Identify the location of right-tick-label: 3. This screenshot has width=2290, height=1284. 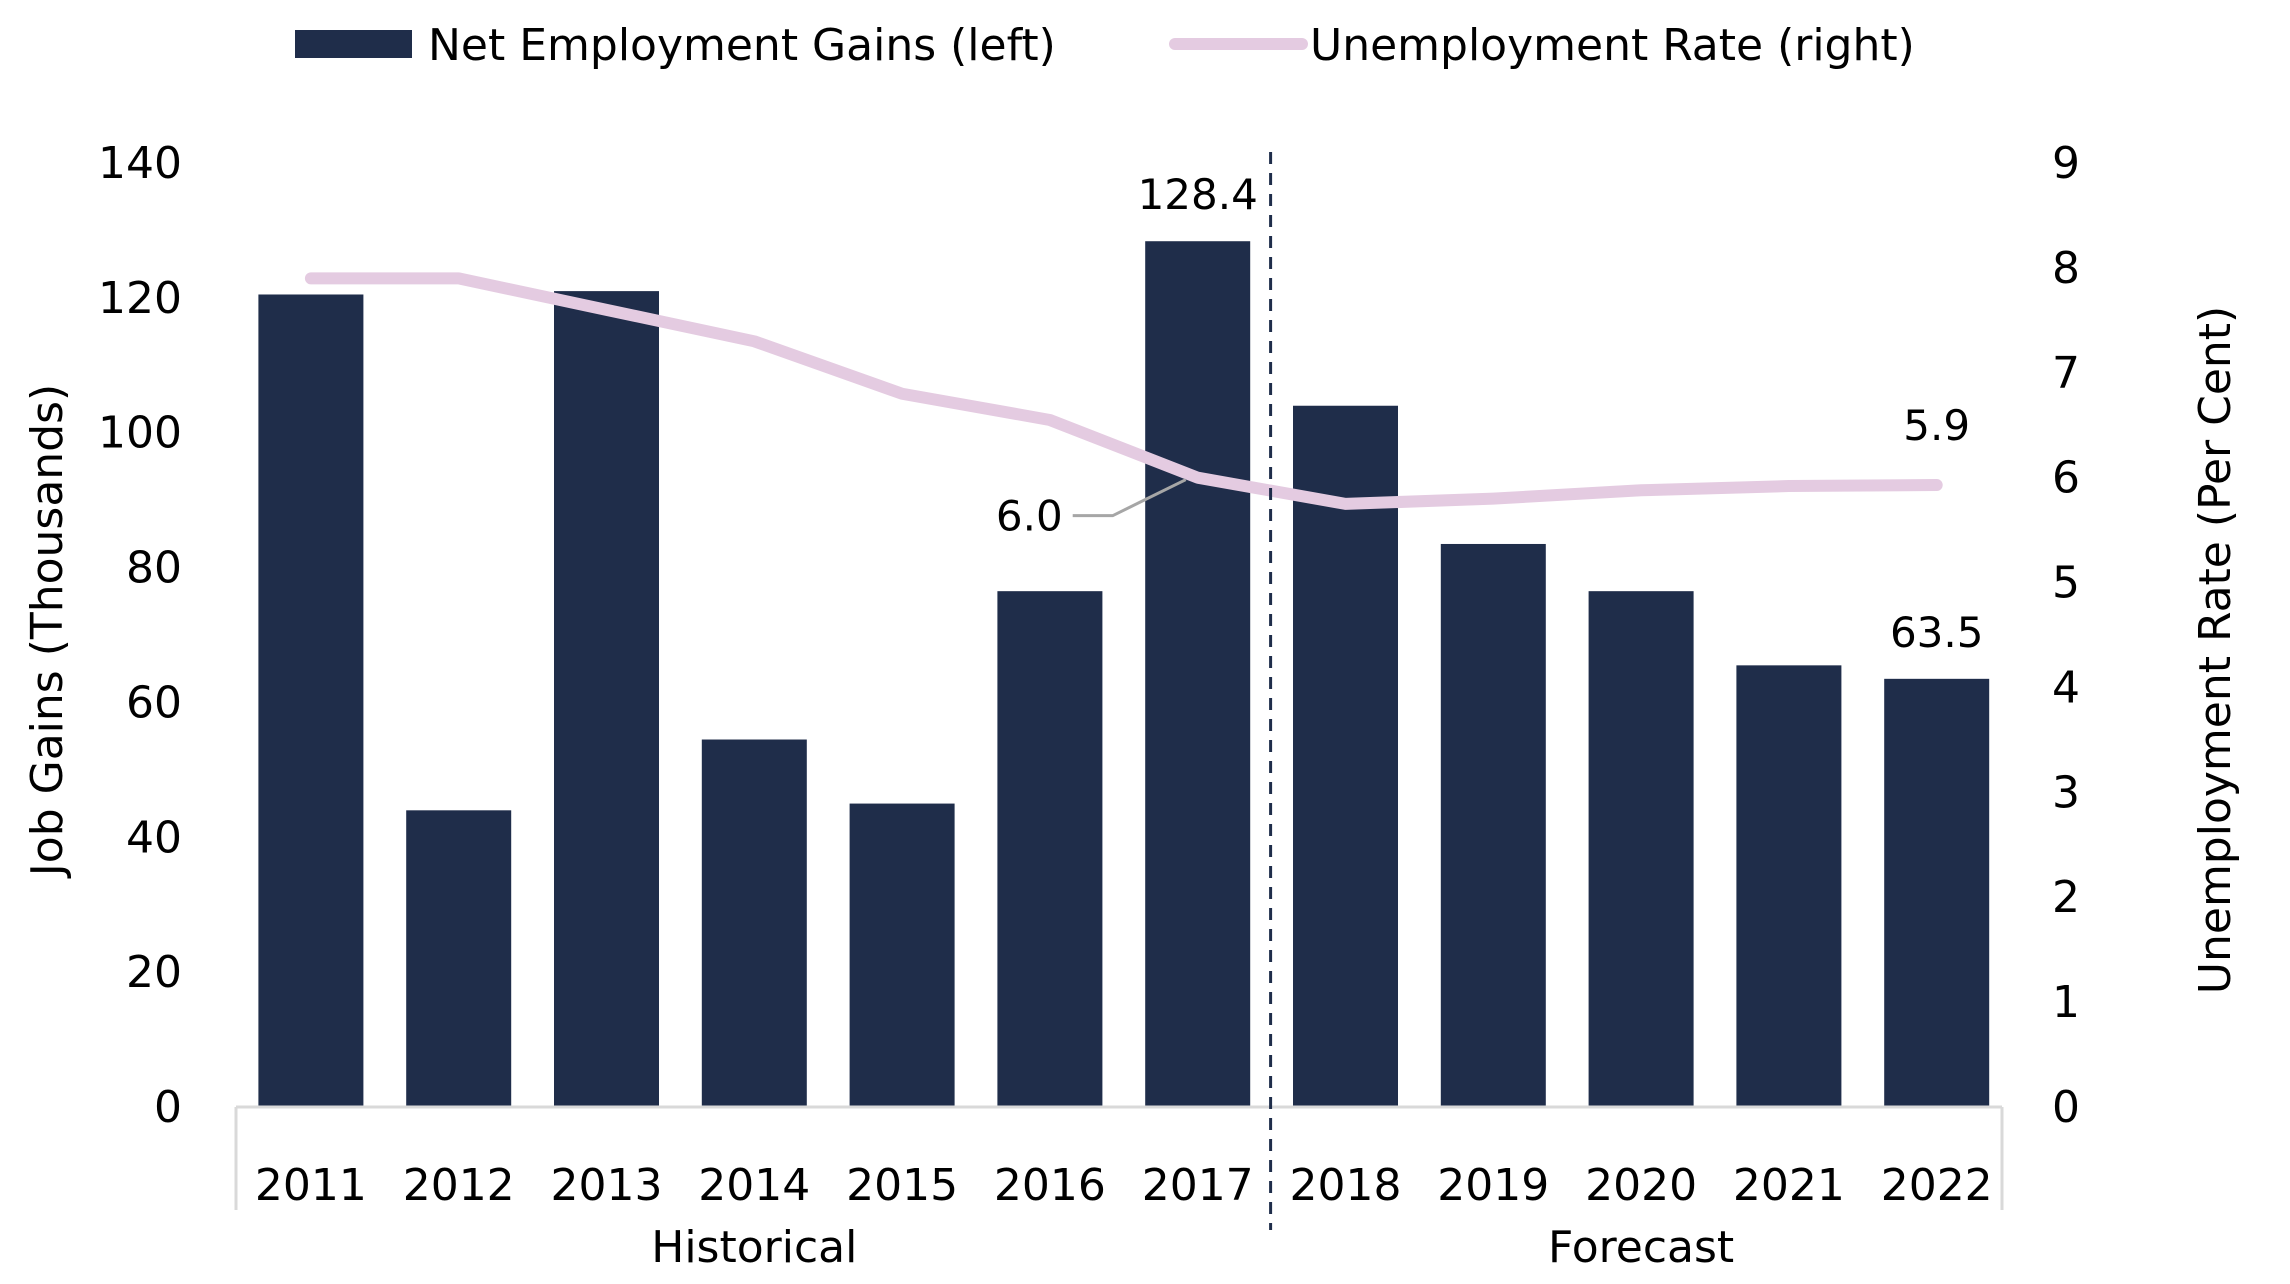
(2066, 792).